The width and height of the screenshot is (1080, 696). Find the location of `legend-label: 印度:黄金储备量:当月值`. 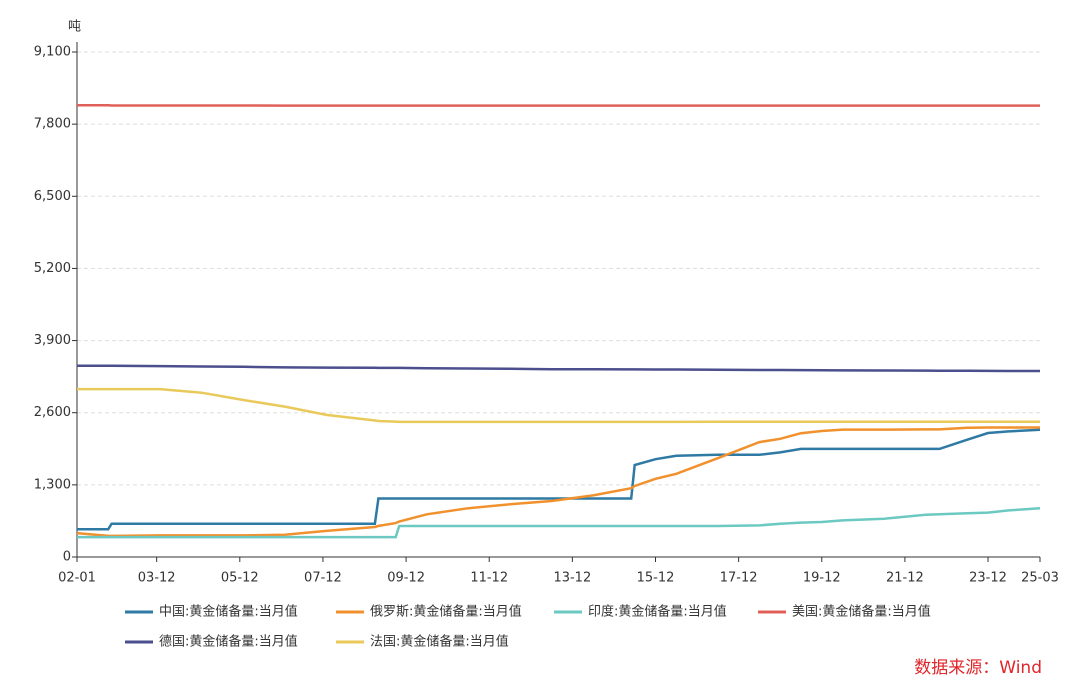

legend-label: 印度:黄金储备量:当月值 is located at coordinates (657, 612).